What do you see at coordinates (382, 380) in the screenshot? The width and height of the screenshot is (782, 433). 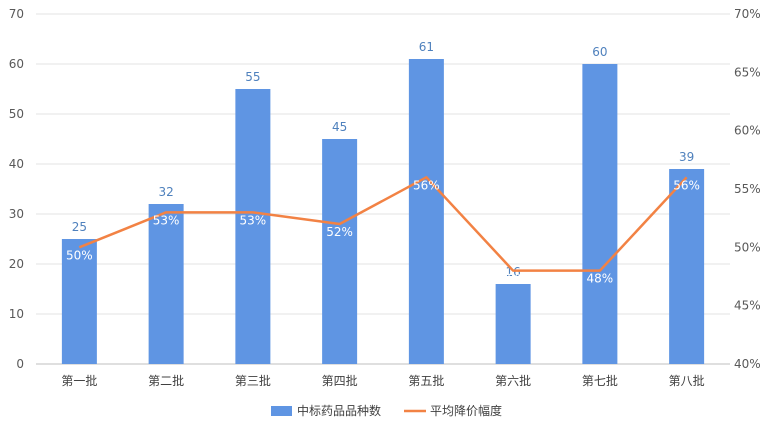 I see `x-axis: 第一批 第二批 第三批 第四批 第五批 第六批 第七批 第八批` at bounding box center [382, 380].